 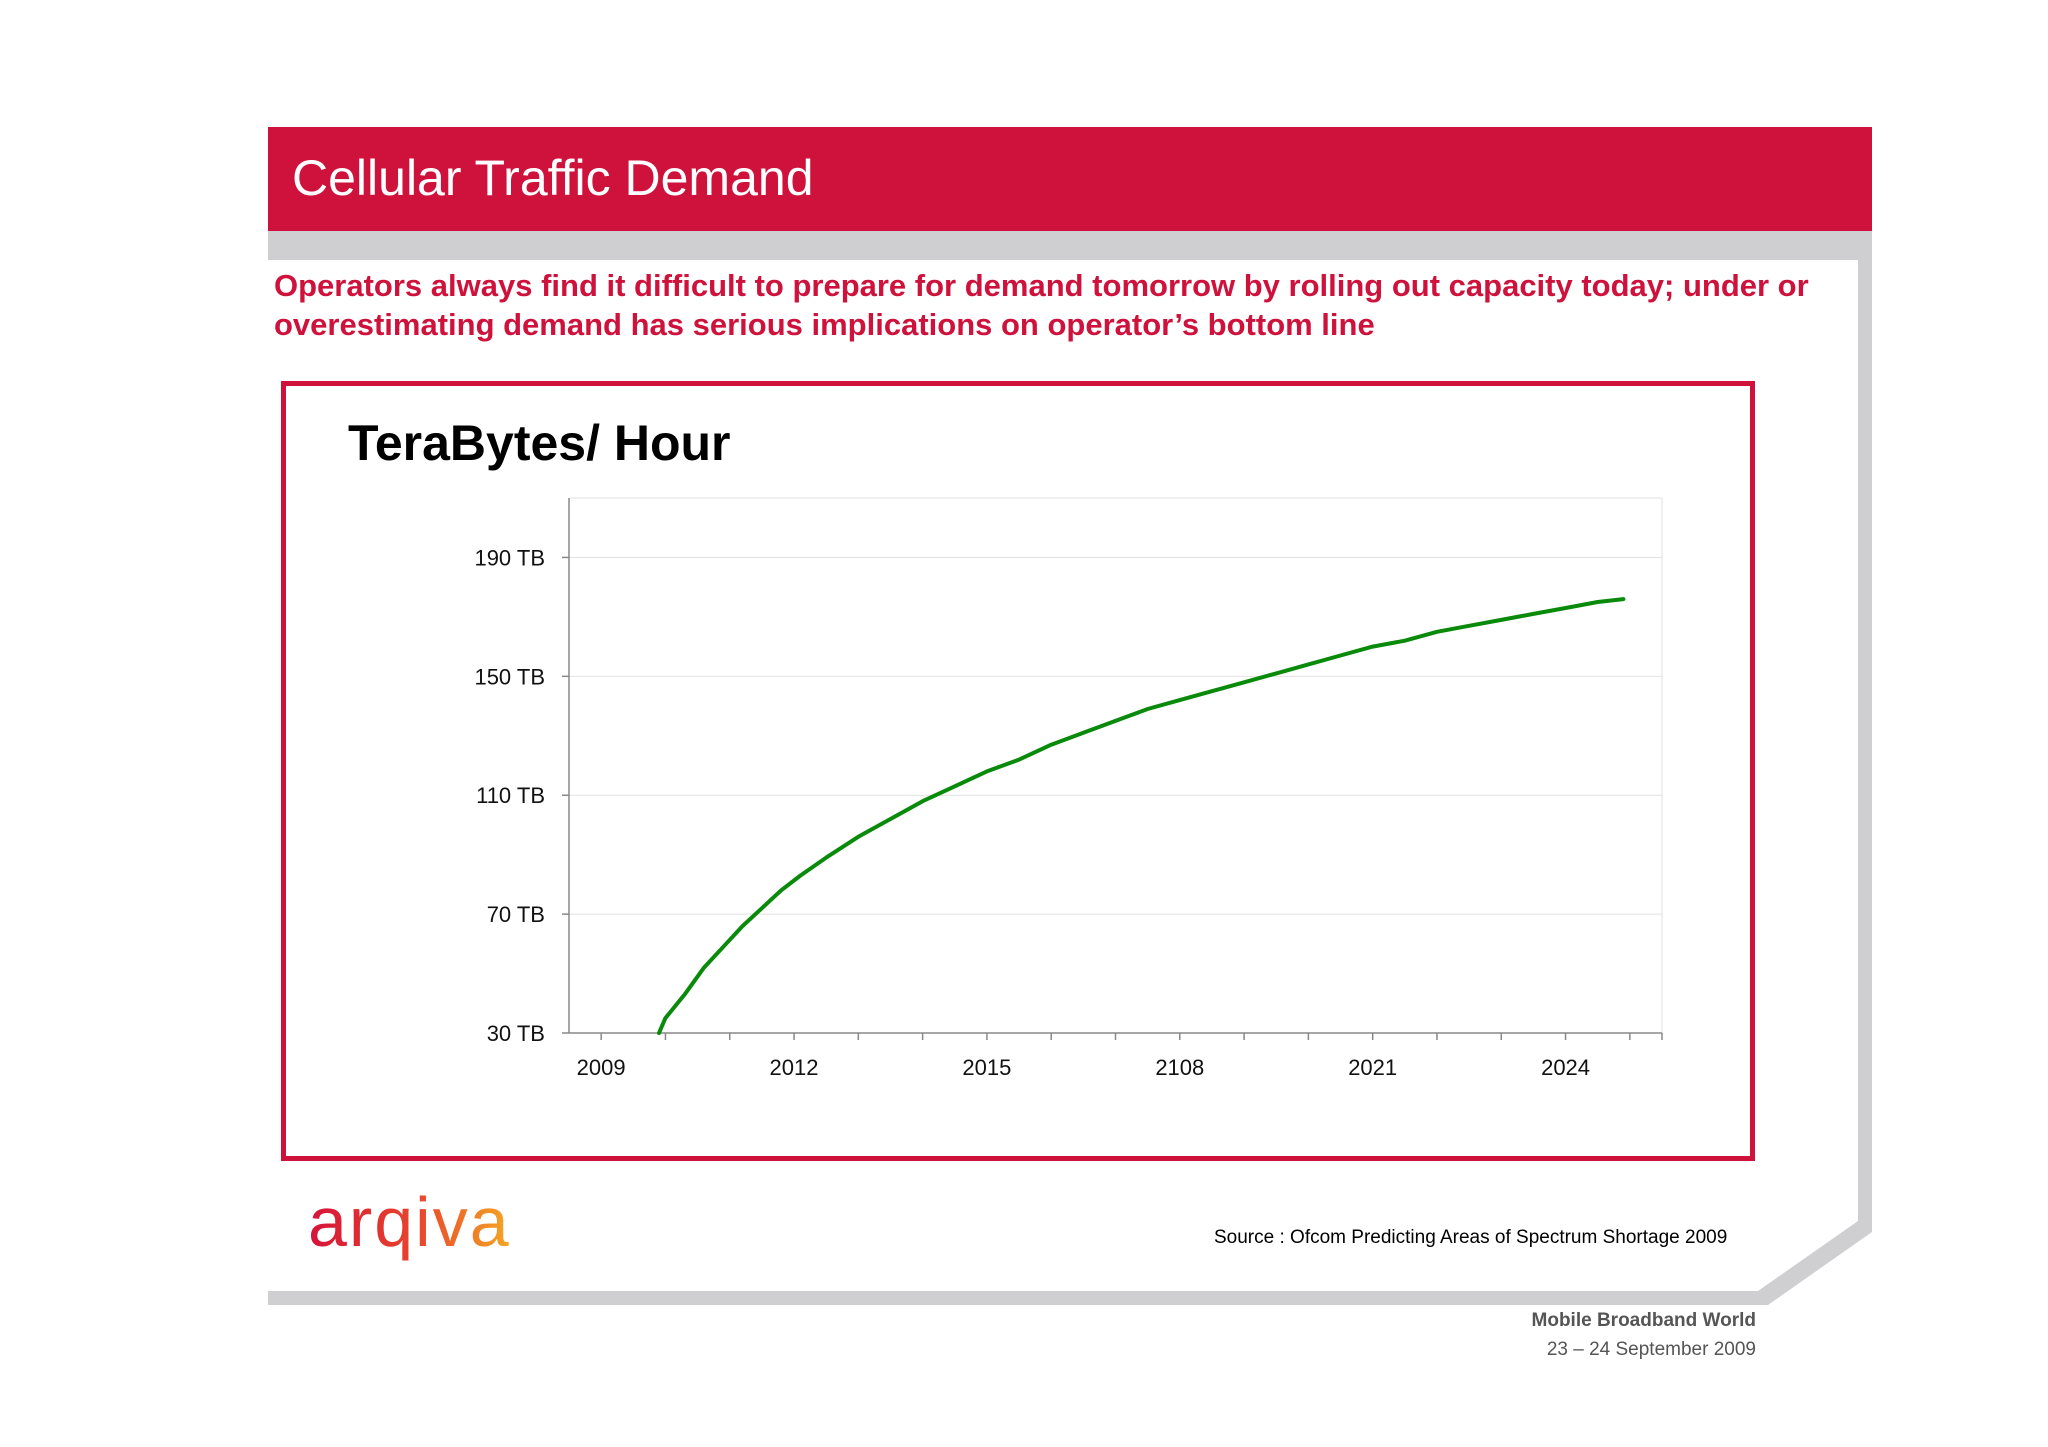 I want to click on slide-title: Cellular Traffic Demand, so click(x=553, y=178).